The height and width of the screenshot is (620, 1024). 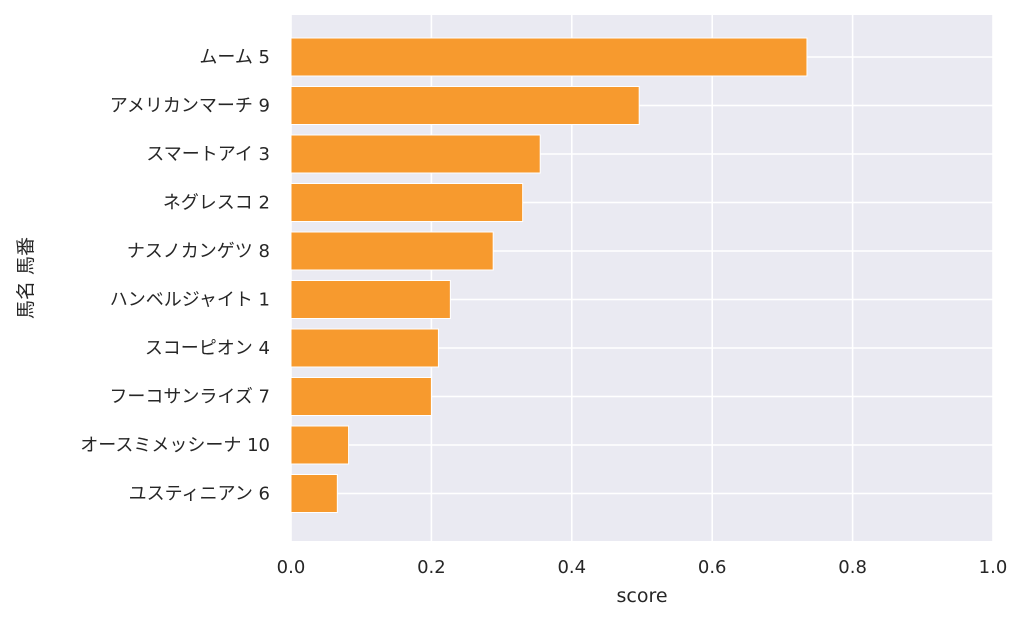 What do you see at coordinates (189, 397) in the screenshot?
I see `y-tick-label: フーコサンライズ 7` at bounding box center [189, 397].